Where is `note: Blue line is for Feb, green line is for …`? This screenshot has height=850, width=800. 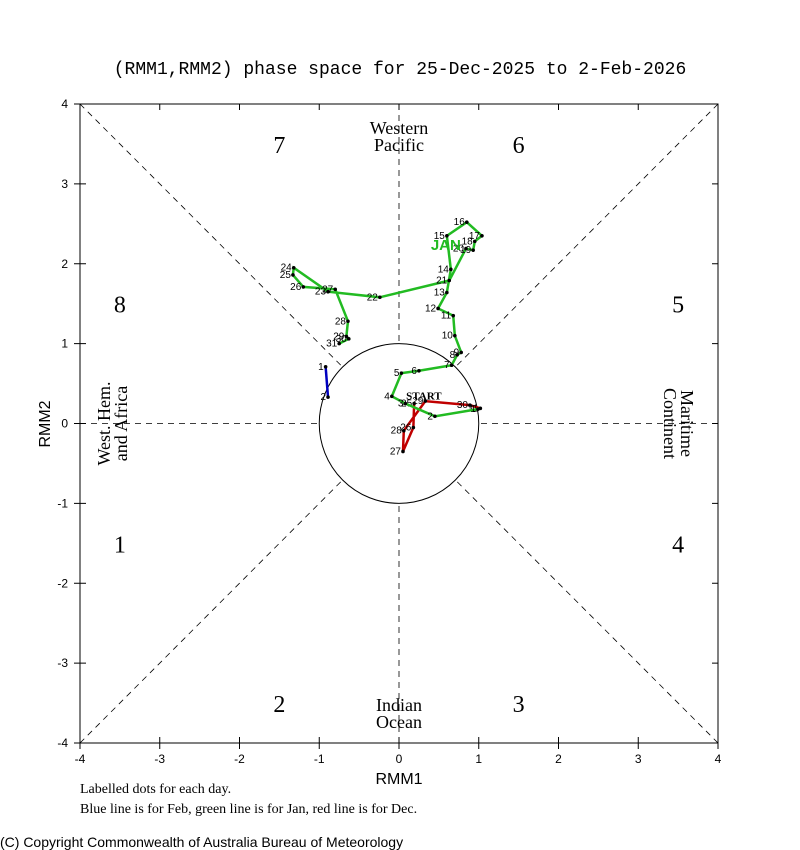
note: Blue line is for Feb, green line is for … is located at coordinates (248, 809).